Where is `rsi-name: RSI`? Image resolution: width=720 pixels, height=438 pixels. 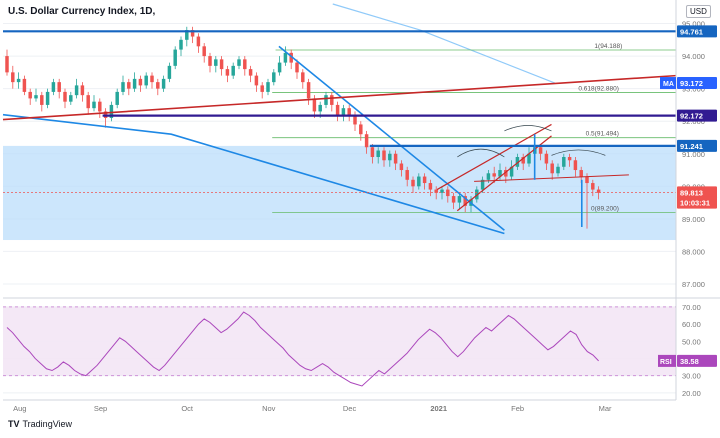 rsi-name: RSI is located at coordinates (666, 362).